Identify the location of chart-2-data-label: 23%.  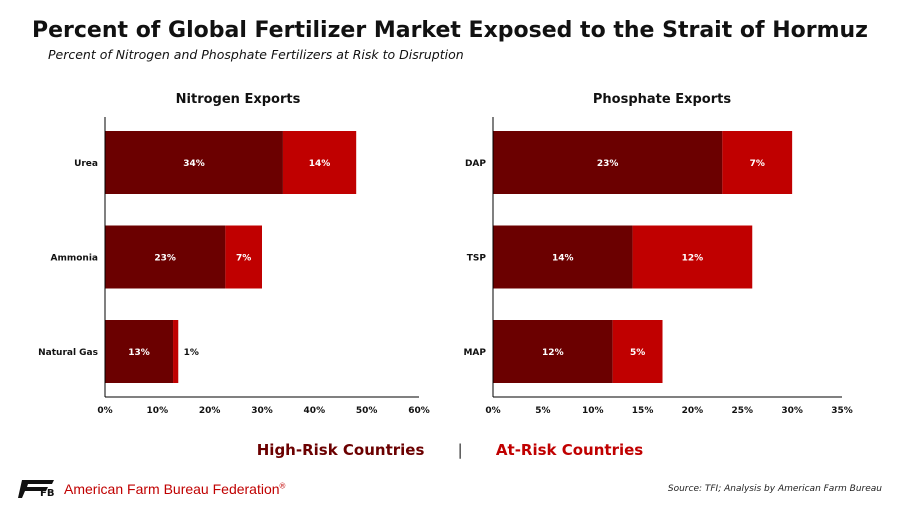
(608, 164).